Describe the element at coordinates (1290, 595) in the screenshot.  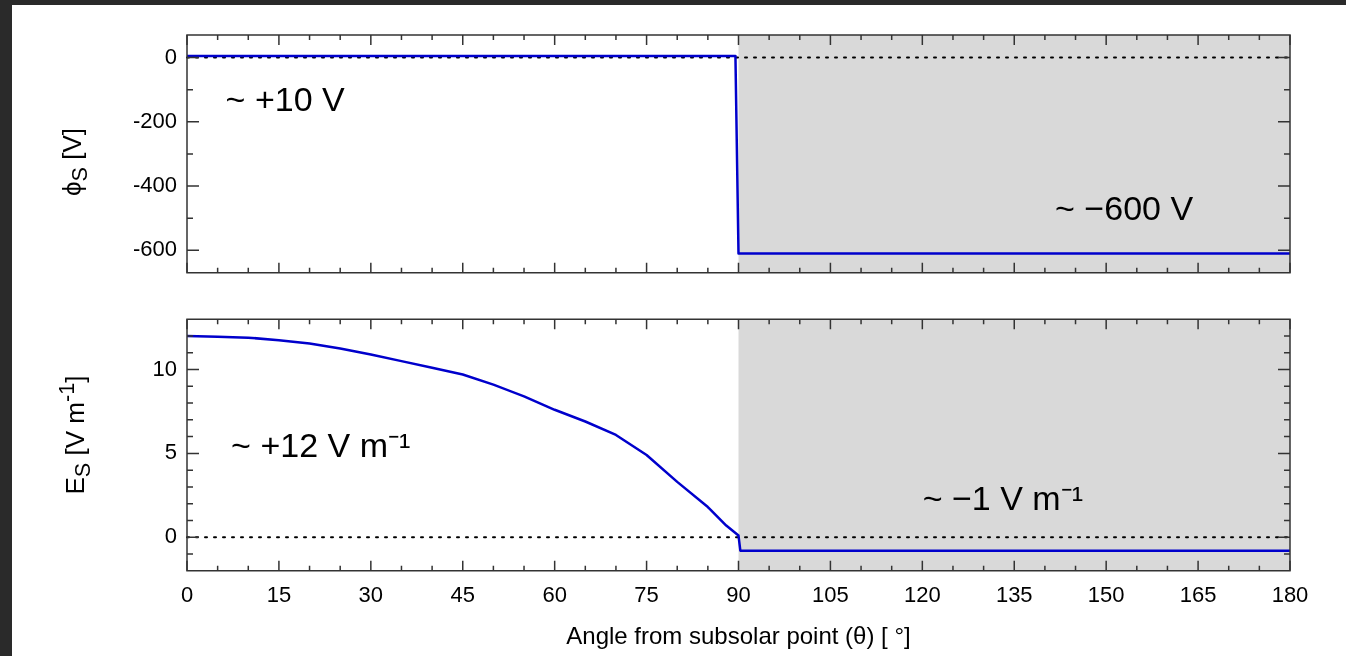
I see `x-tick-label: 180` at that location.